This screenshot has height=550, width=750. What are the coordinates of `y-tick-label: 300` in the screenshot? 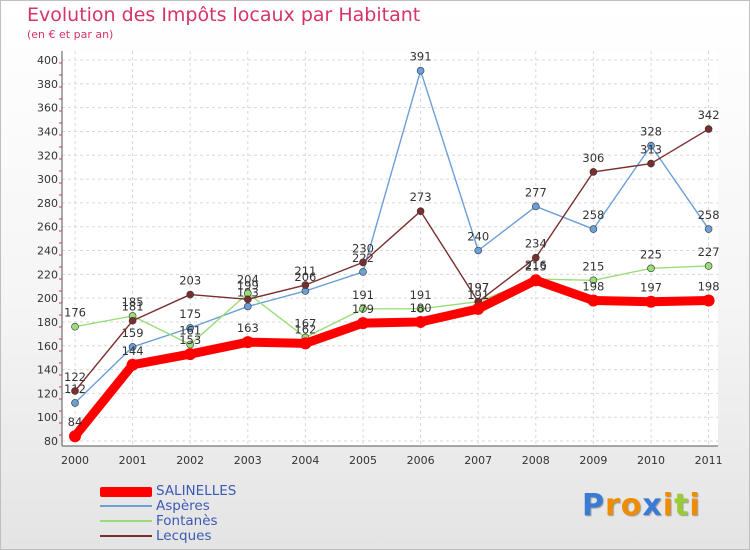 It's located at (47, 179).